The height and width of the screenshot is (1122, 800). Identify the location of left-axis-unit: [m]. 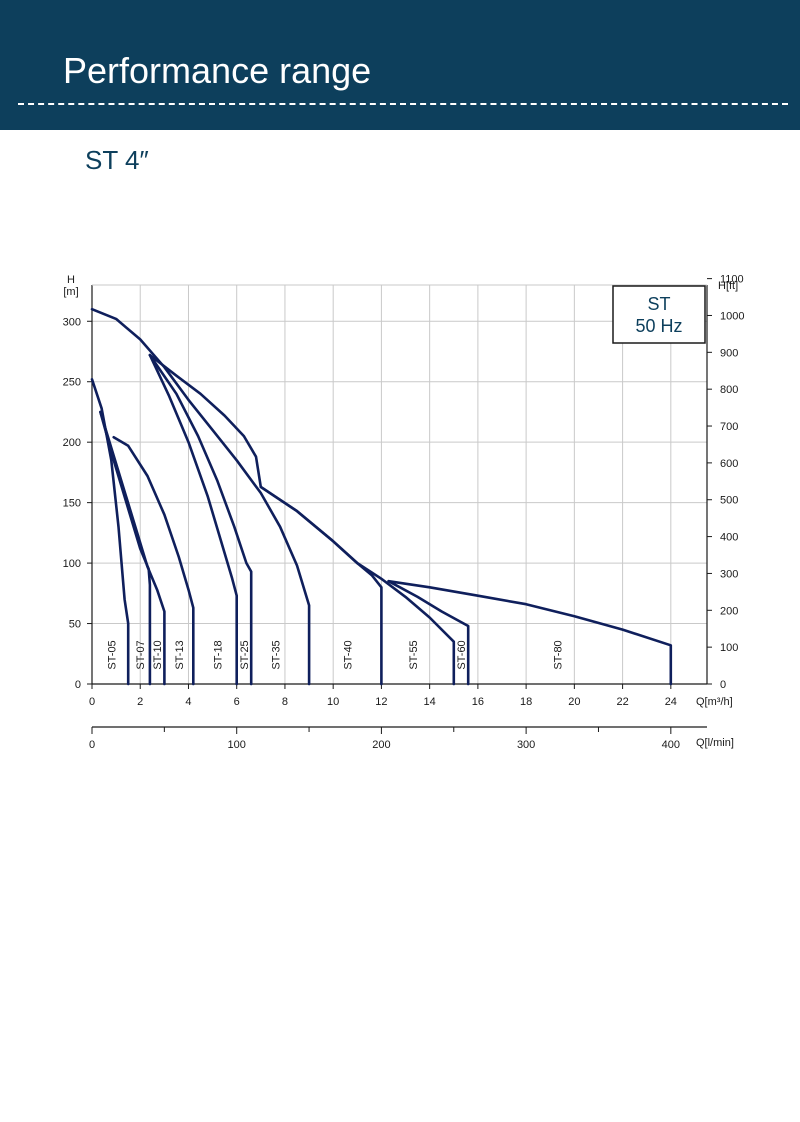
(70, 292).